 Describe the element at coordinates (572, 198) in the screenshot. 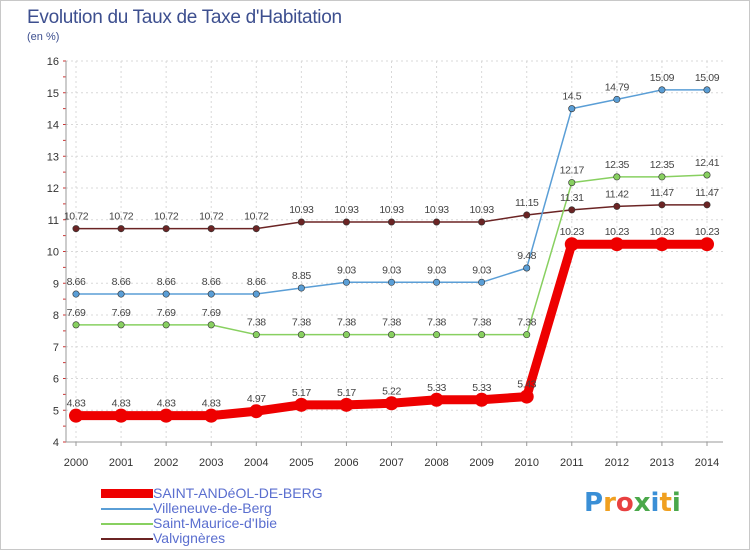

I see `data-label: 11.31` at that location.